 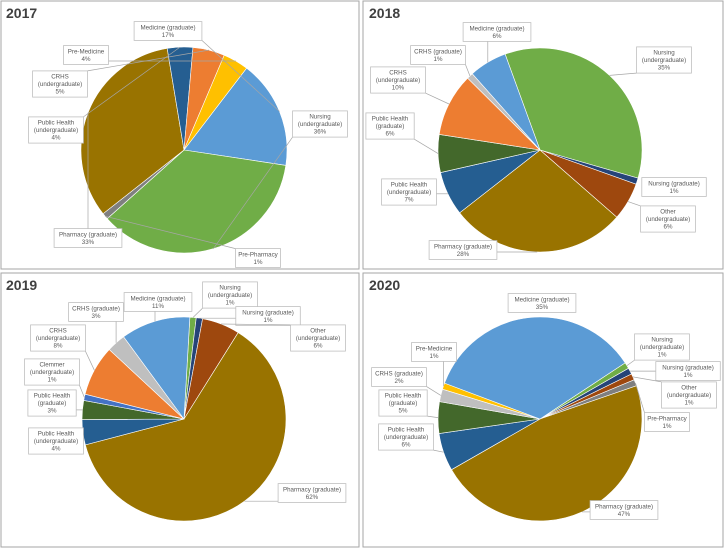 What do you see at coordinates (409, 192) in the screenshot?
I see `data-label-public-health-undergraduate: Public Health(undergraduate)7%` at bounding box center [409, 192].